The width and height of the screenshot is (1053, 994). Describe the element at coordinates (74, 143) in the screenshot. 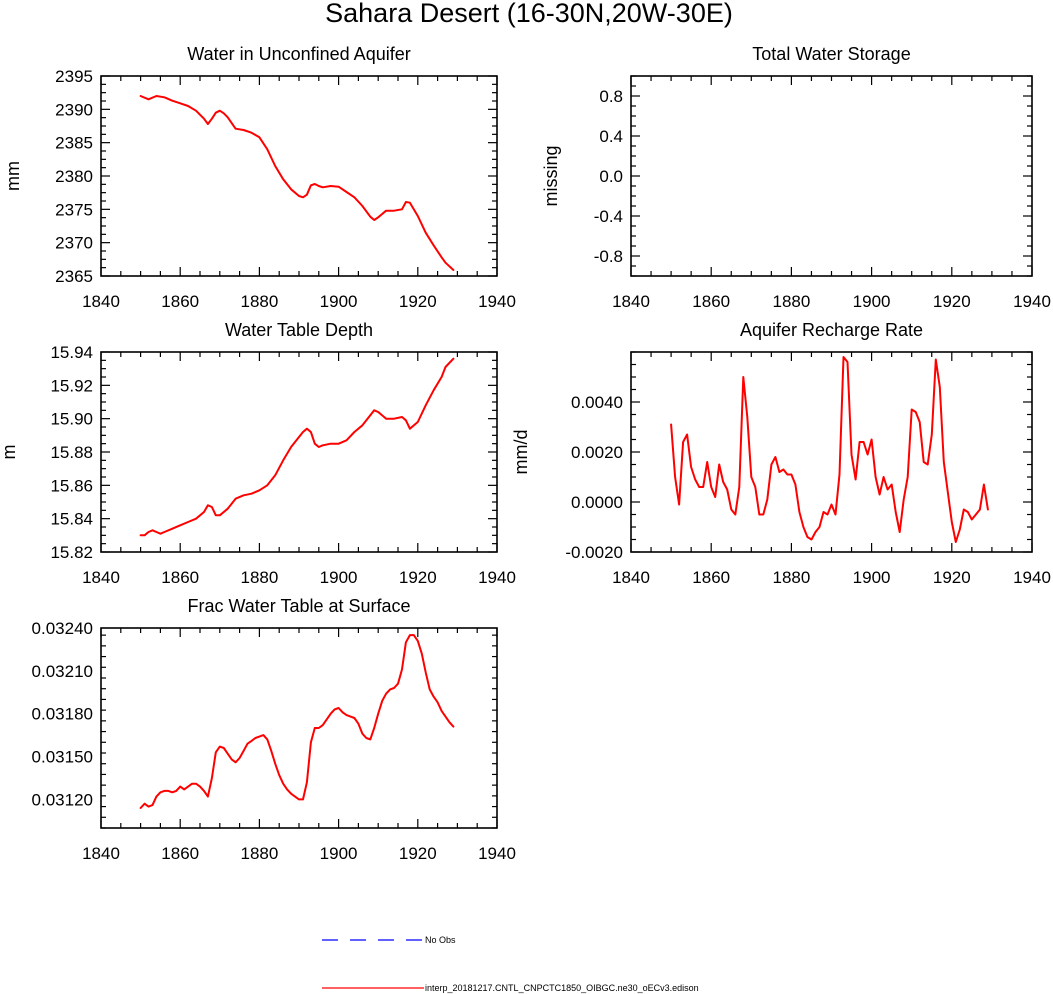

I see `y-tick-label: 2385` at that location.